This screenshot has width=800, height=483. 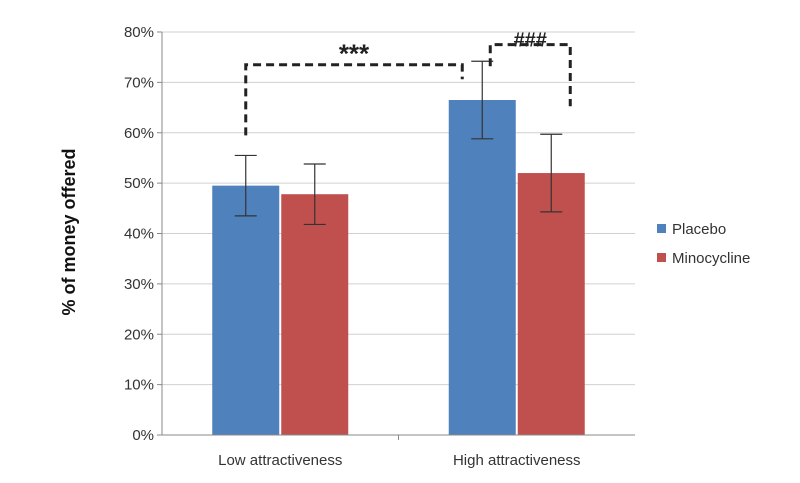 I want to click on y-axis-label: % of money offered, so click(x=69, y=231).